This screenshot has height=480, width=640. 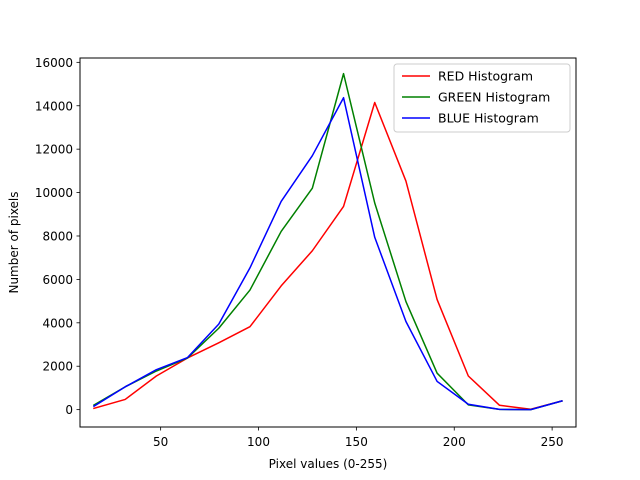 I want to click on legend-box, so click(x=482, y=98).